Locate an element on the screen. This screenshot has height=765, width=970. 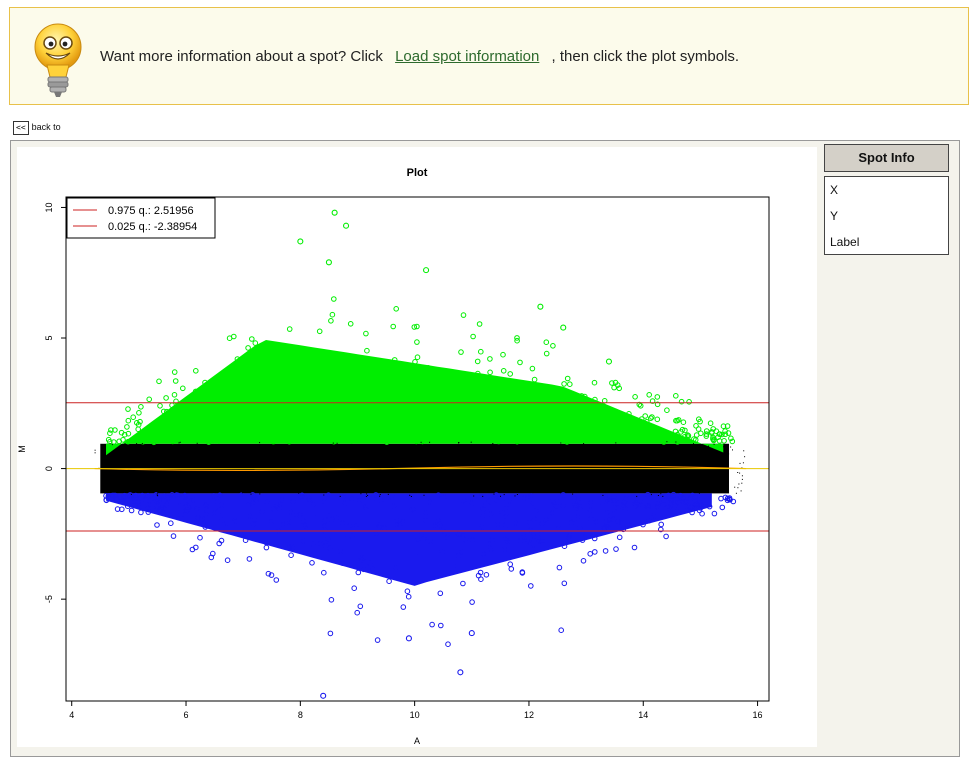
spot-info-header: Spot Info is located at coordinates (886, 158).